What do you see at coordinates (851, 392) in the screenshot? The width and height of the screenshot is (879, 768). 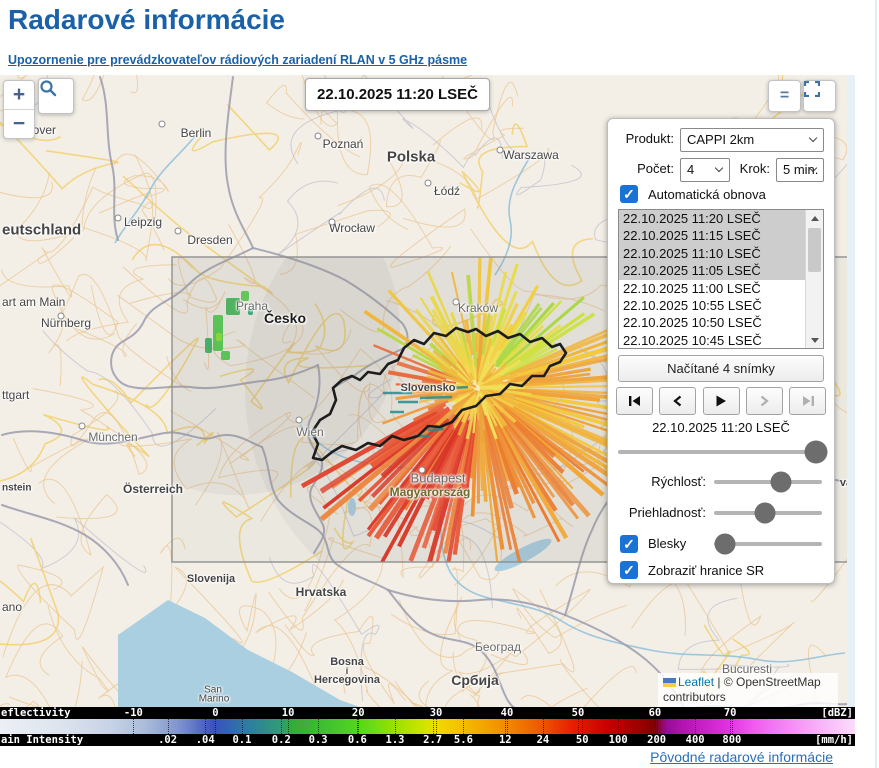 I see `map-edge-strip` at bounding box center [851, 392].